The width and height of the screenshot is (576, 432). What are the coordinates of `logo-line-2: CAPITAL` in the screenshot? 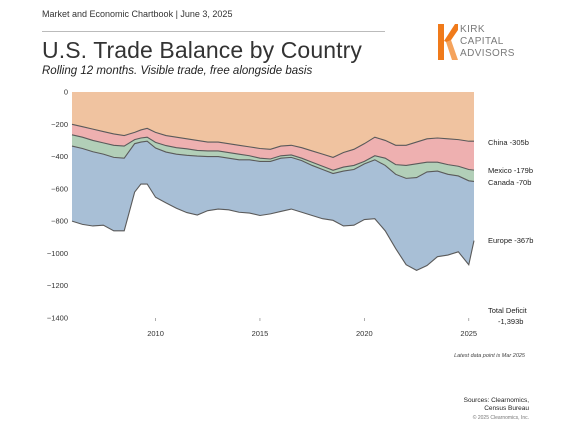 It's located at (482, 41).